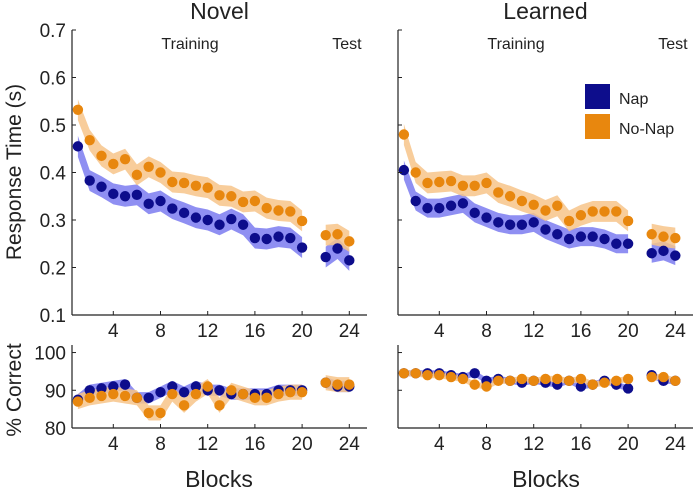  Describe the element at coordinates (190, 399) in the screenshot. I see `band-no-nap-training` at that location.